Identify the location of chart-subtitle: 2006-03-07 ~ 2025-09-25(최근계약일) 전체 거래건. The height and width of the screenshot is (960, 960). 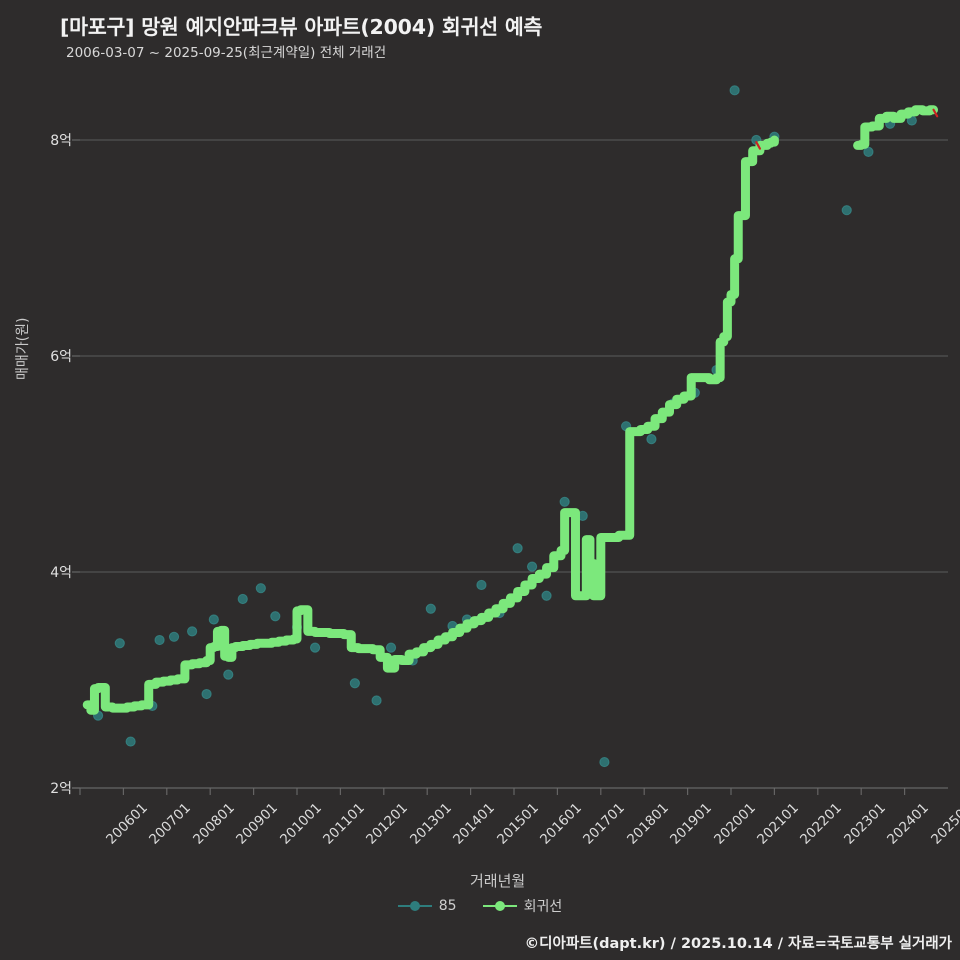
(226, 53).